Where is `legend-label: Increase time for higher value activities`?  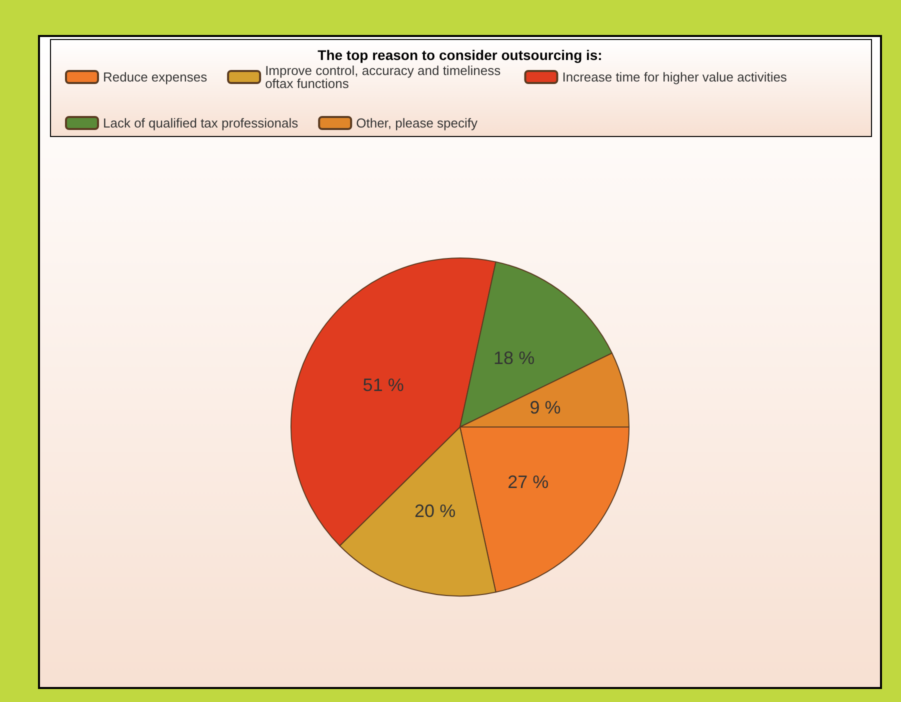 legend-label: Increase time for higher value activities is located at coordinates (675, 77).